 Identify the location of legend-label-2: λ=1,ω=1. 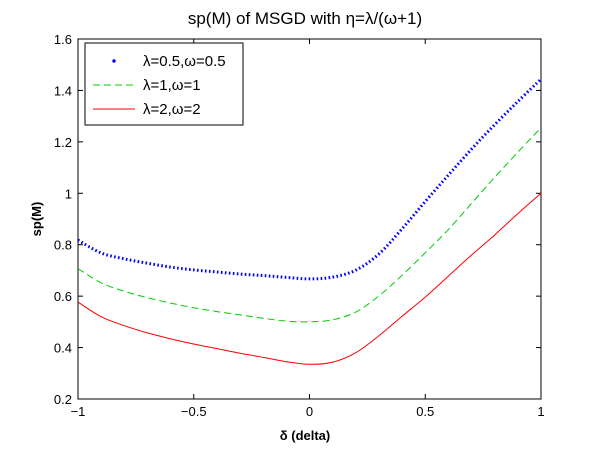
(172, 85).